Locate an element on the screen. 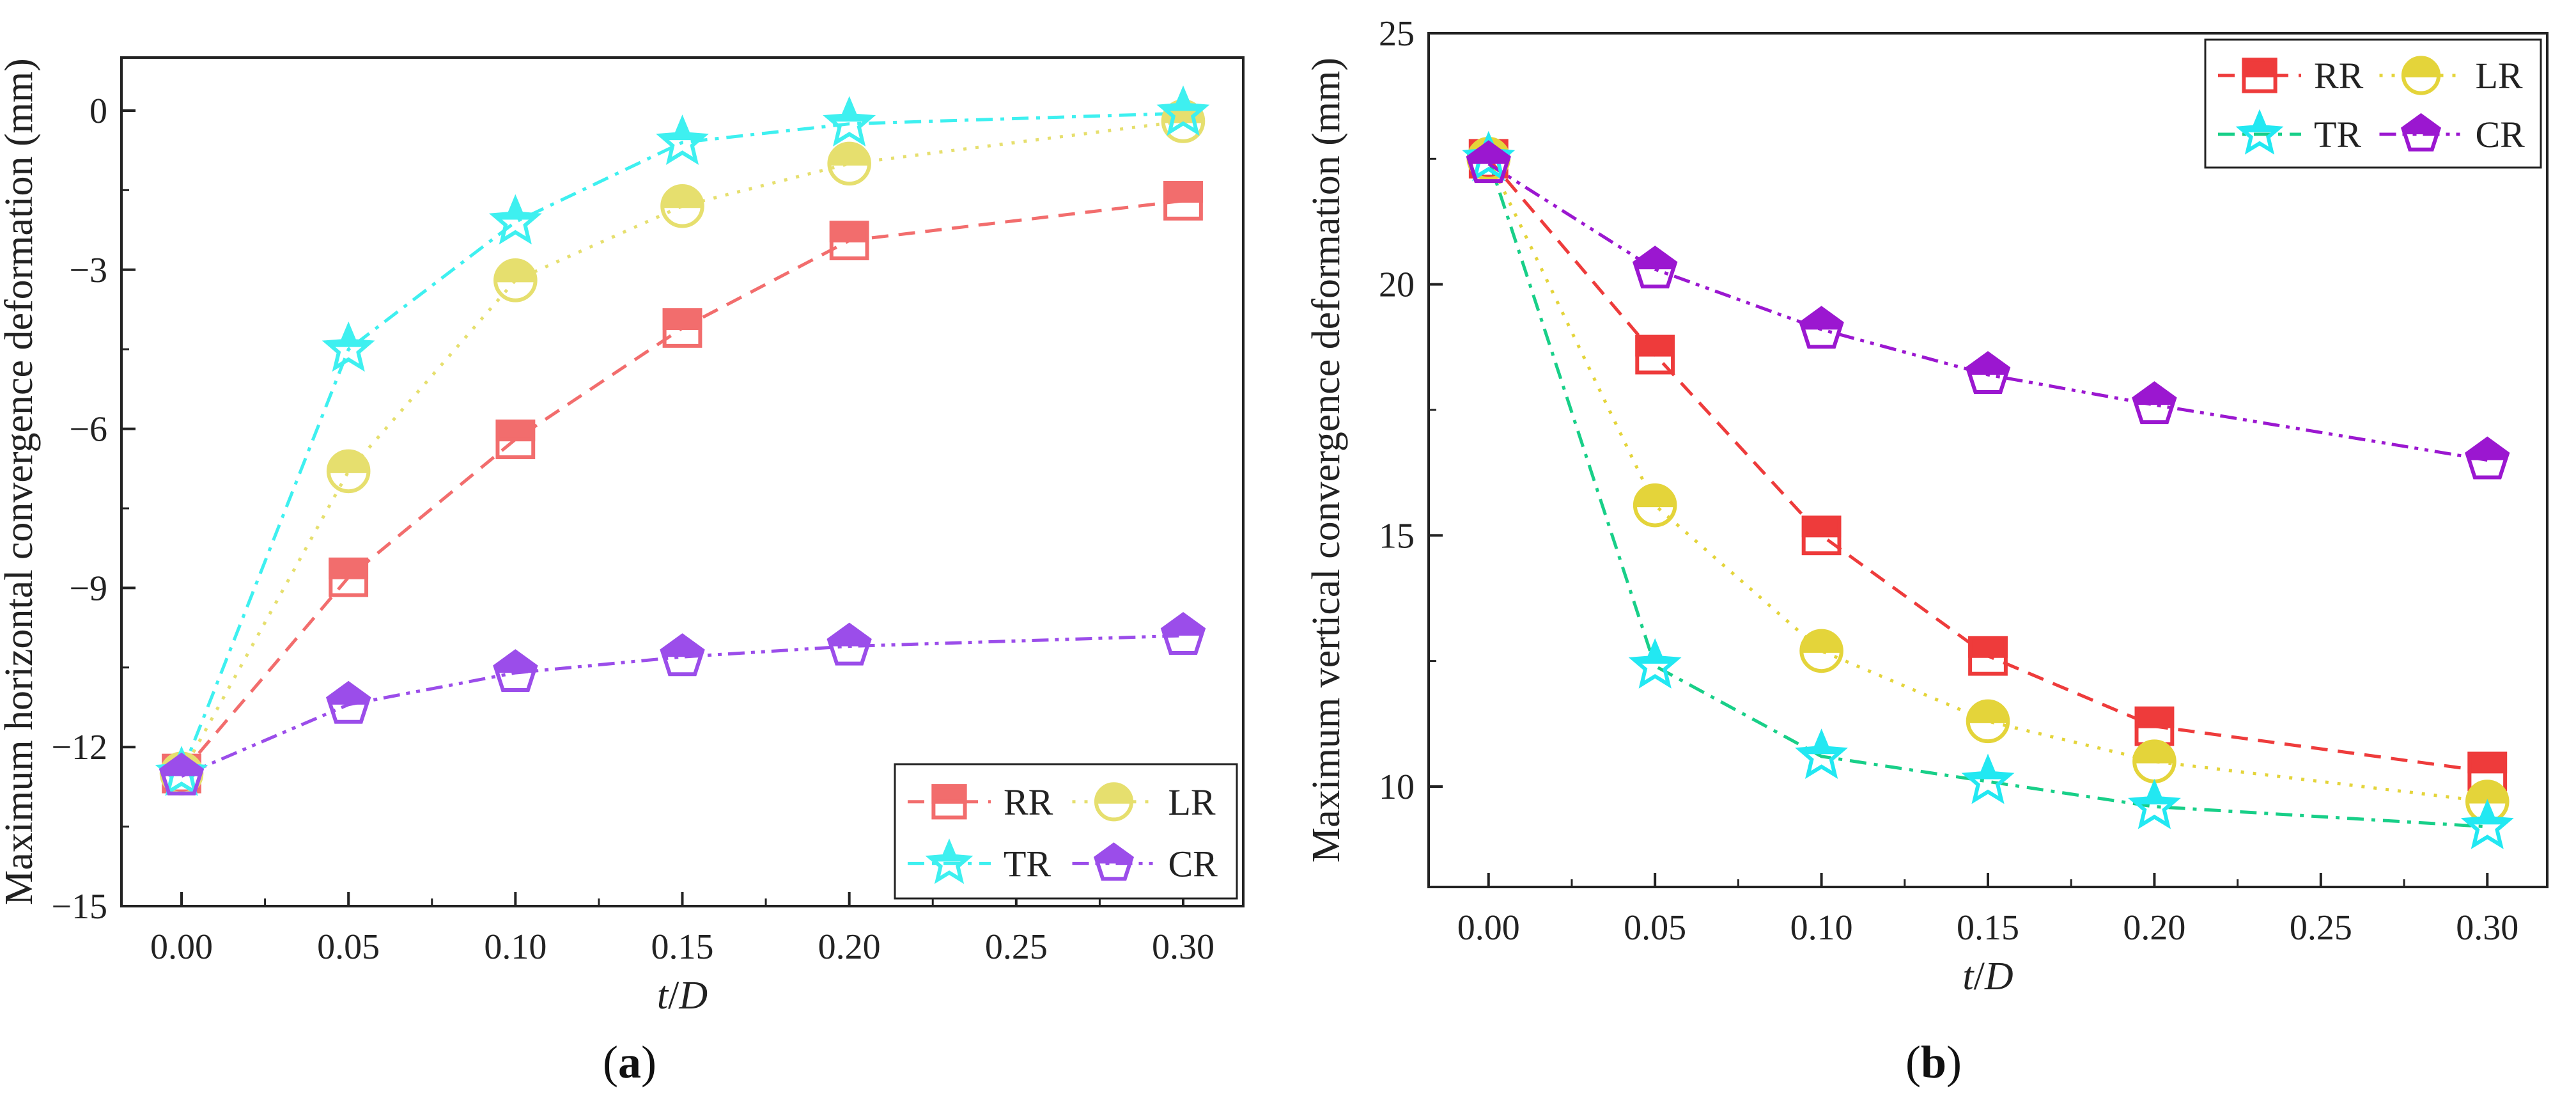  caption-a: (a) is located at coordinates (629, 1062).